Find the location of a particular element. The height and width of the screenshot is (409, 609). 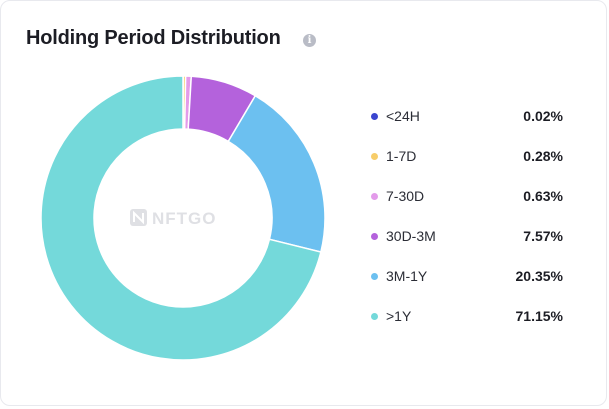

legend-value: 0.28% is located at coordinates (543, 156).